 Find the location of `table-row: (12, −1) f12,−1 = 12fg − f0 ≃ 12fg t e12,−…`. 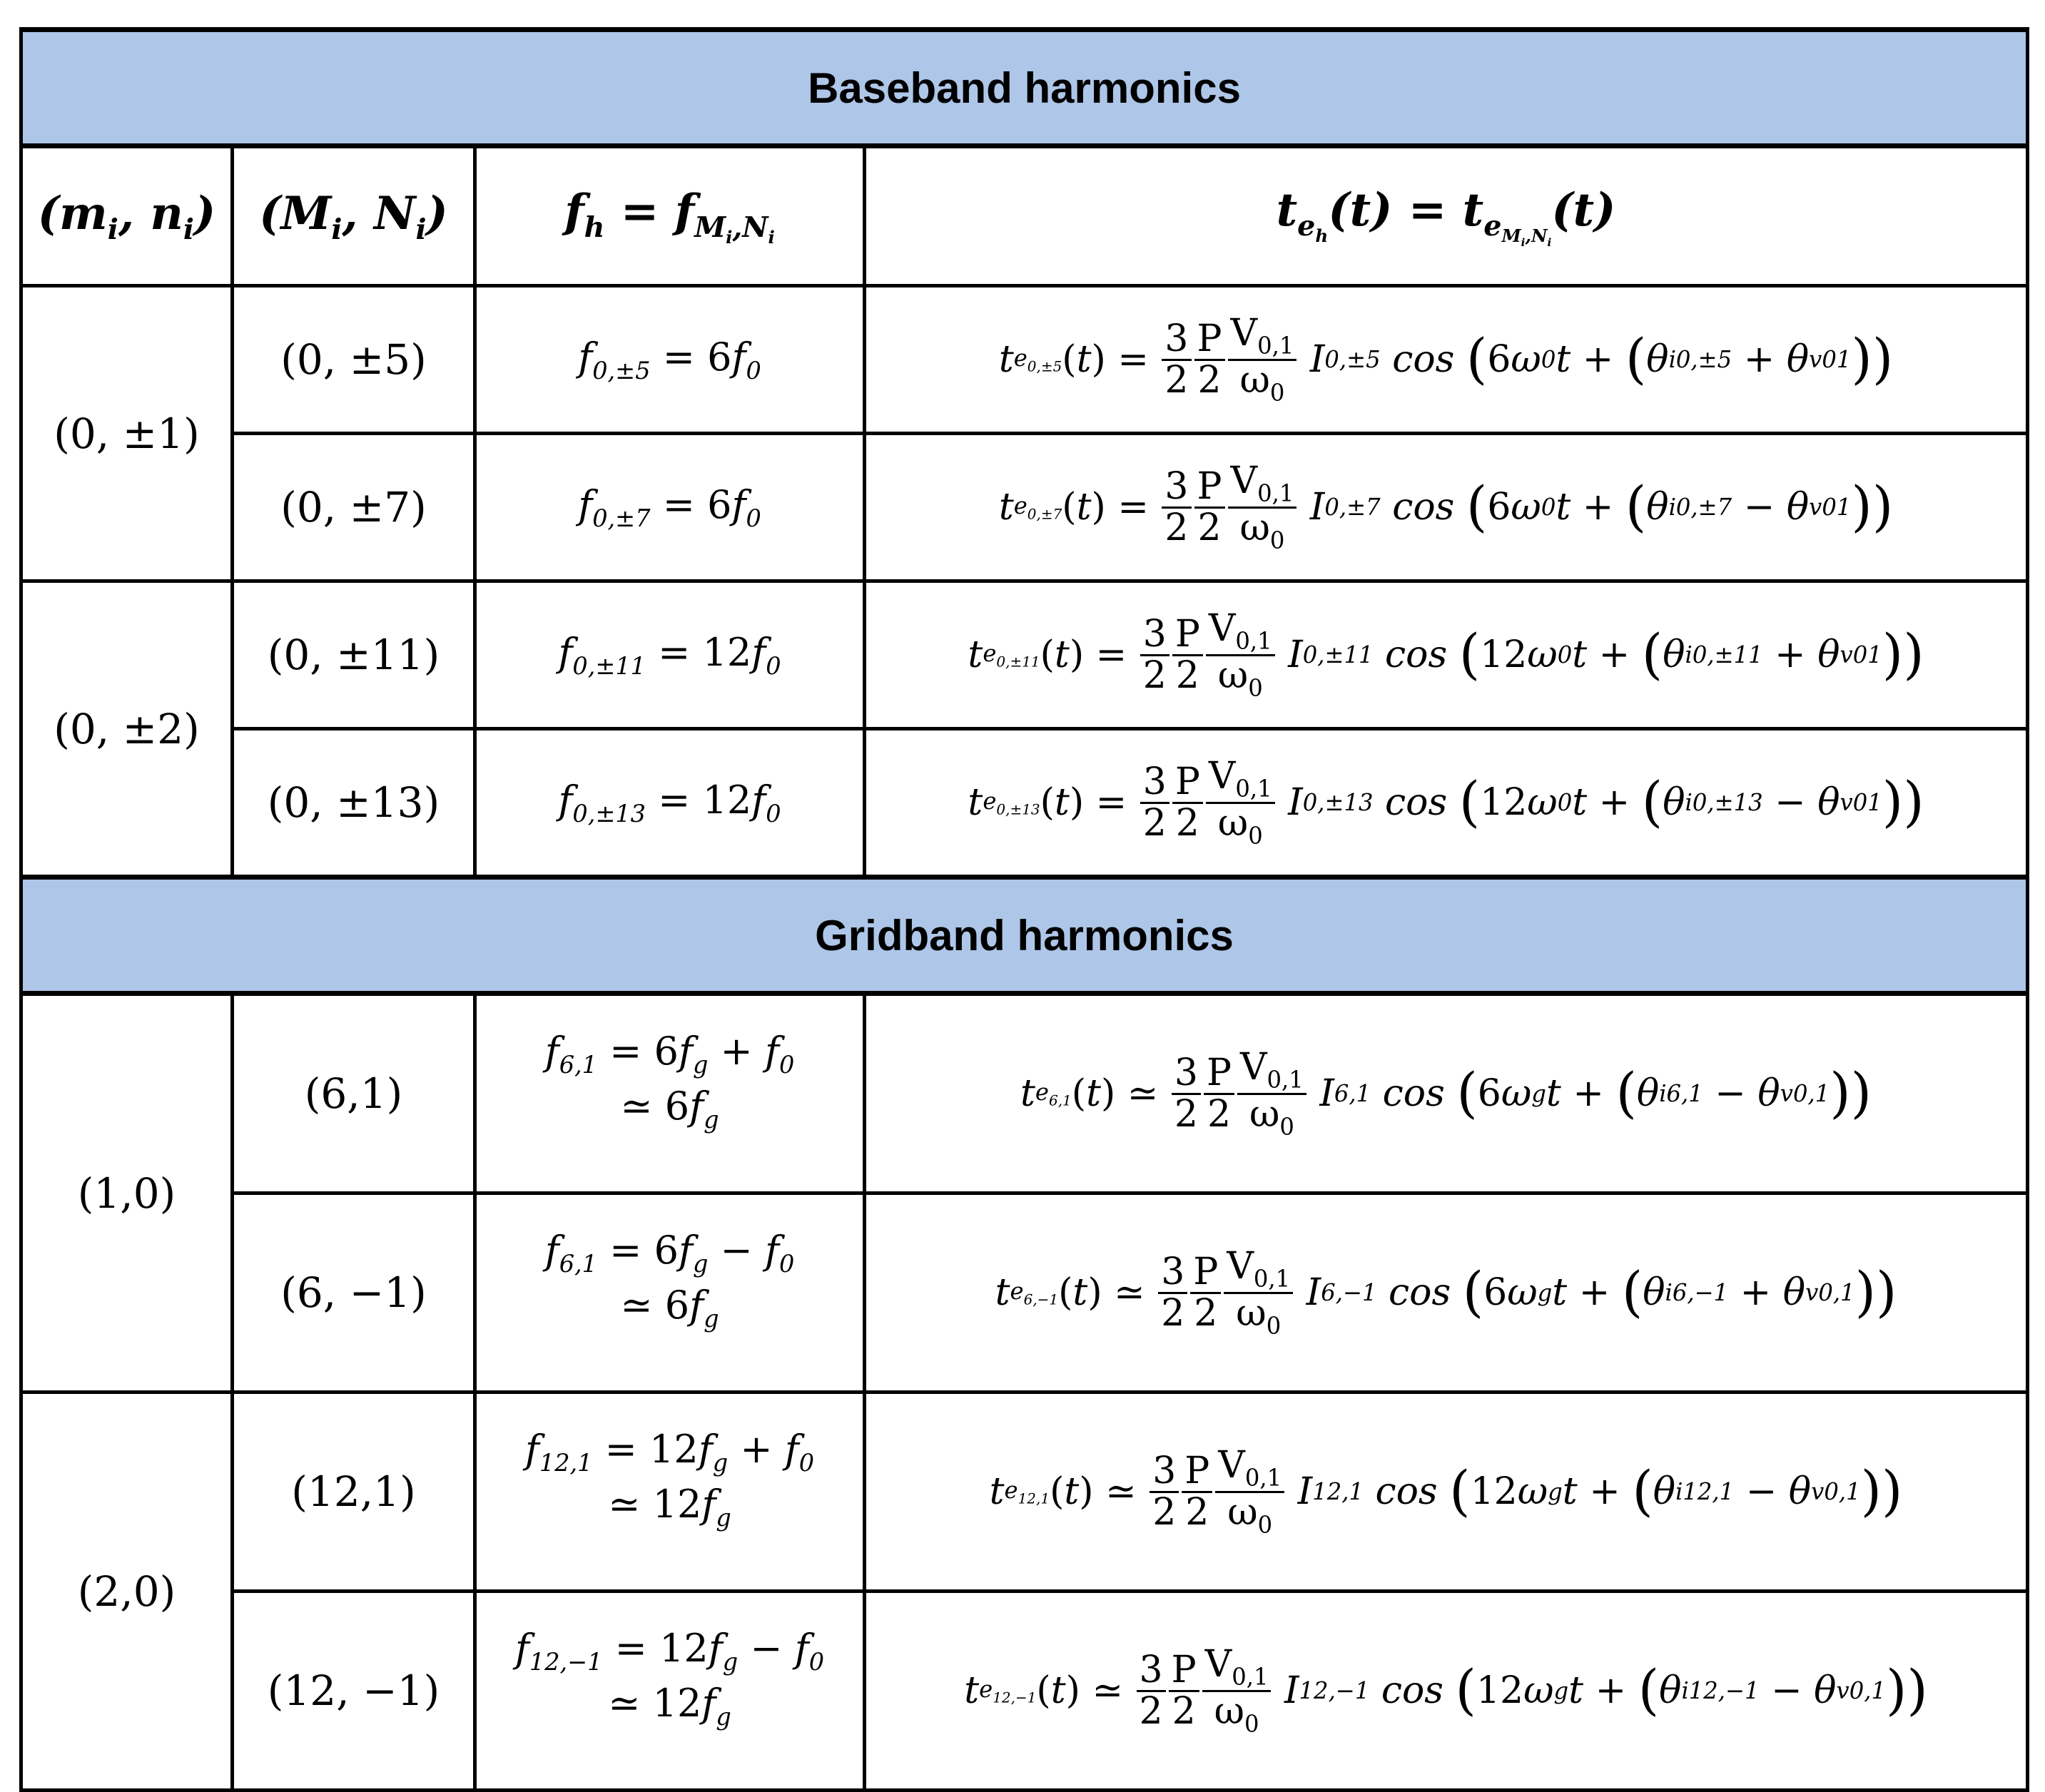

table-row: (12, −1) f12,−1 = 12fg − f0 ≃ 12fg t e12,−… is located at coordinates (1025, 1690).